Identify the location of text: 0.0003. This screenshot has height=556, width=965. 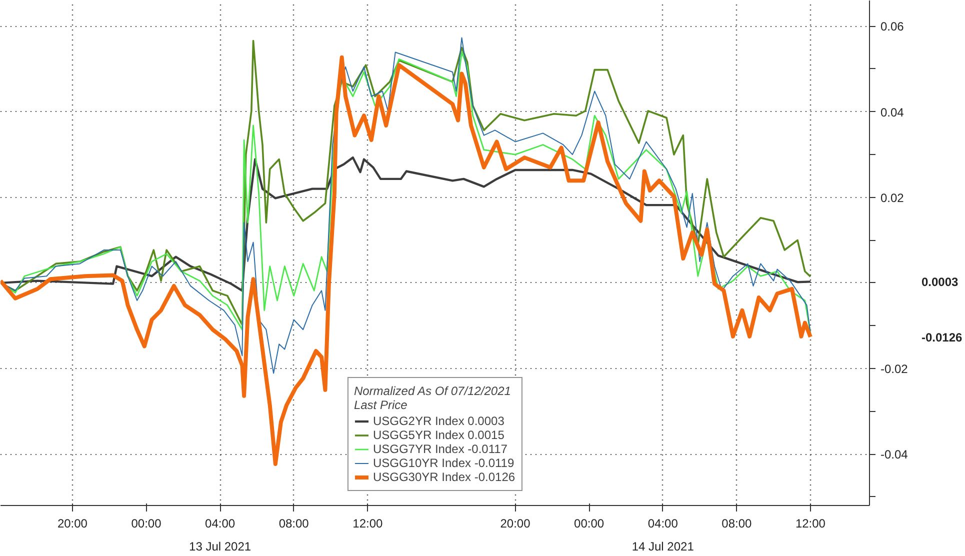
(940, 282).